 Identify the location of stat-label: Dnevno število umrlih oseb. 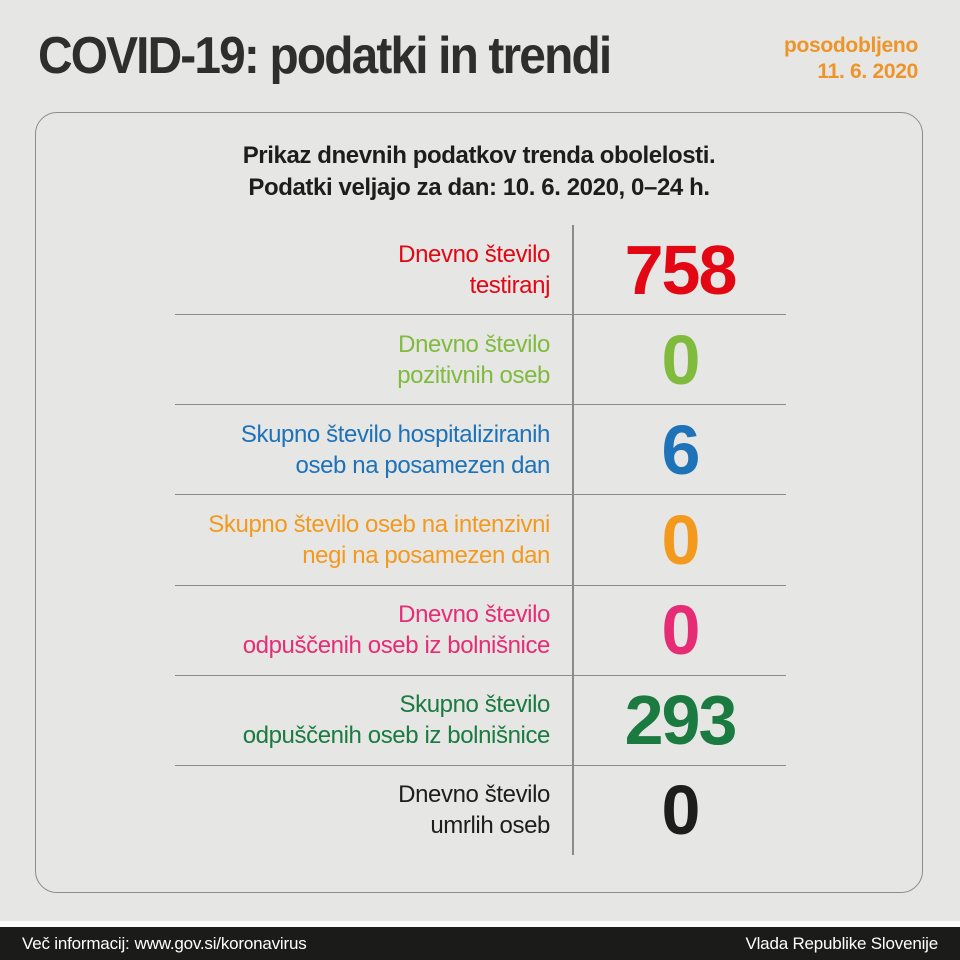
(373, 810).